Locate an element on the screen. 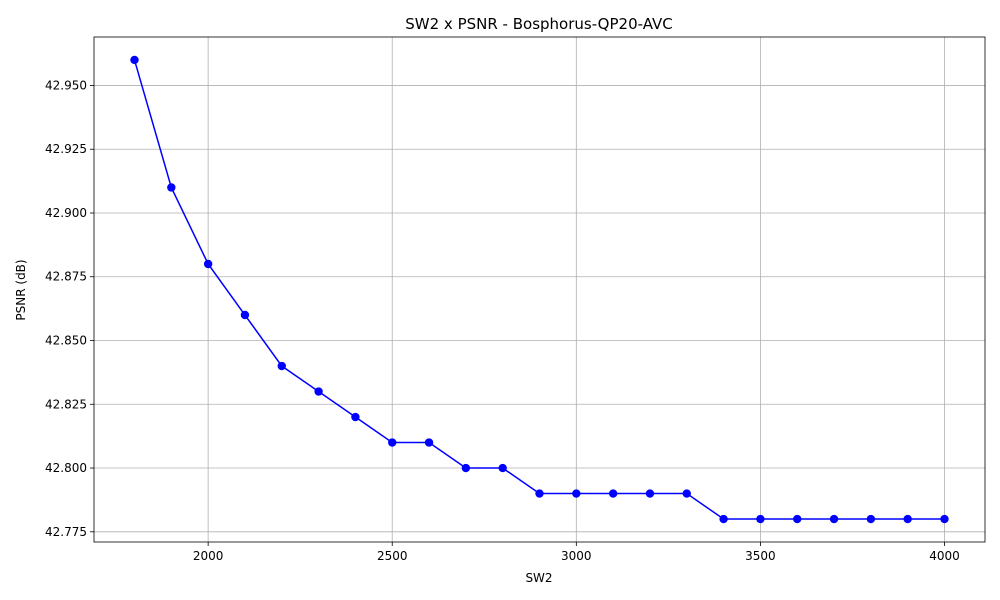  y-tick-label: 42.950 is located at coordinates (66, 85).